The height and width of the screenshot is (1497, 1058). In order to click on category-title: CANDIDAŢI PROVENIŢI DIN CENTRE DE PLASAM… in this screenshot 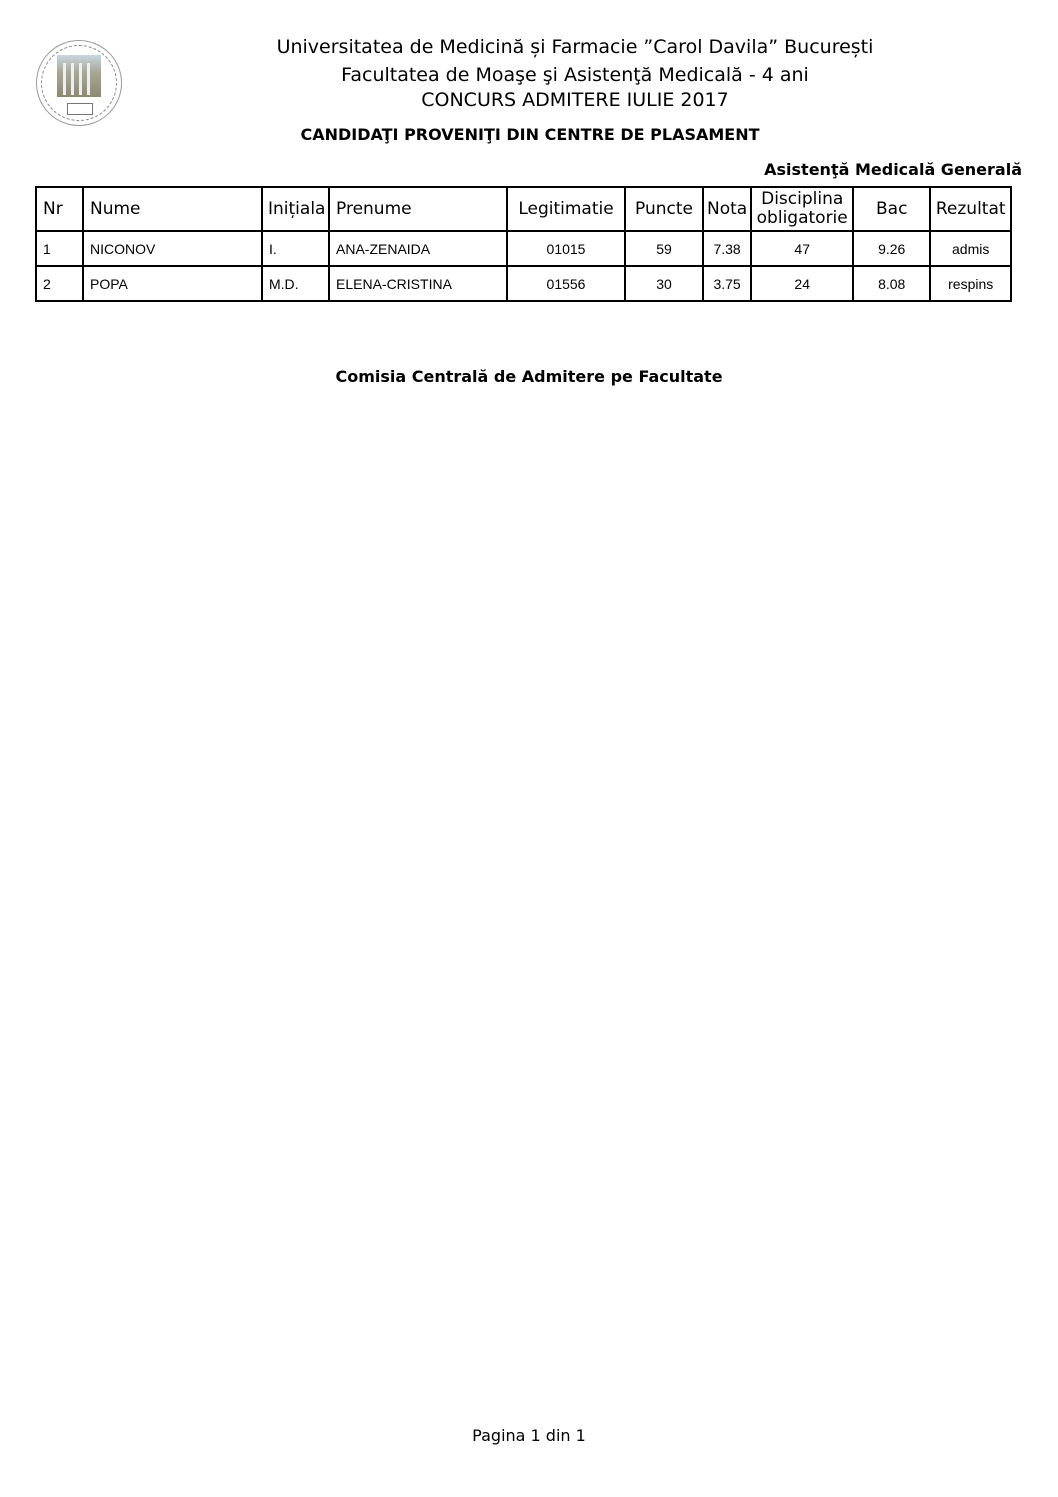, I will do `click(530, 134)`.